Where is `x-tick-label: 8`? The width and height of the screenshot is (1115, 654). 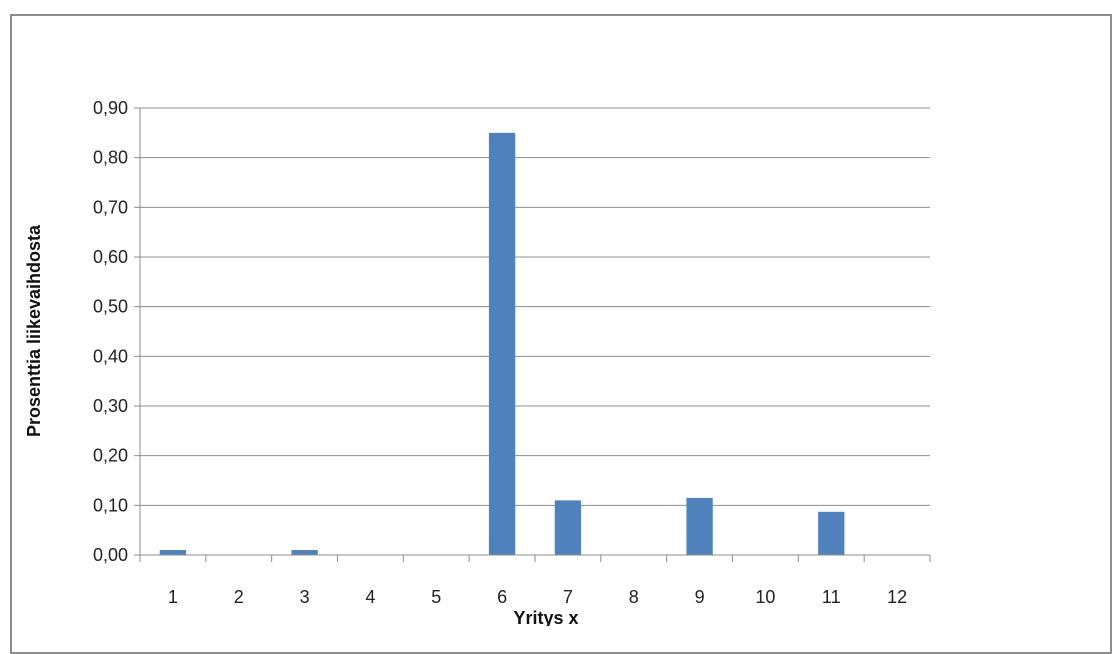
x-tick-label: 8 is located at coordinates (634, 597).